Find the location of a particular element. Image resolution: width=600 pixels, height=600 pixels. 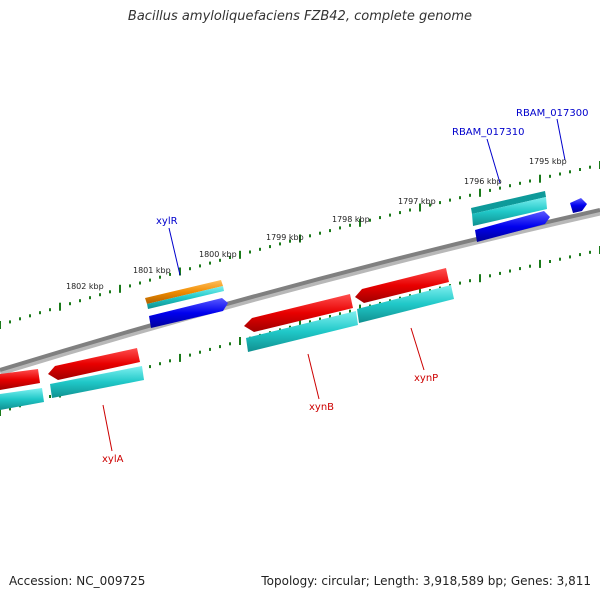

tick-label: 1802 kbp is located at coordinates (85, 286).